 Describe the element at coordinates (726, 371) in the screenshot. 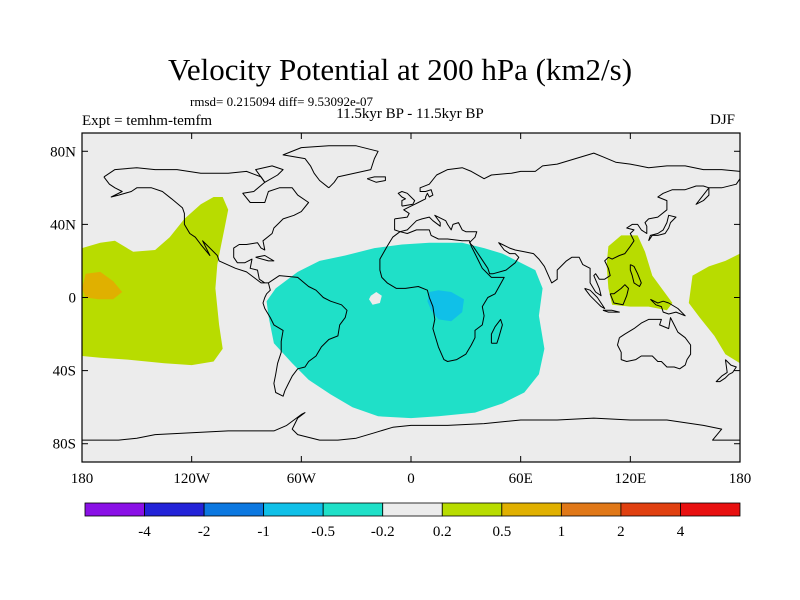

I see `coastline-new-zealand` at that location.